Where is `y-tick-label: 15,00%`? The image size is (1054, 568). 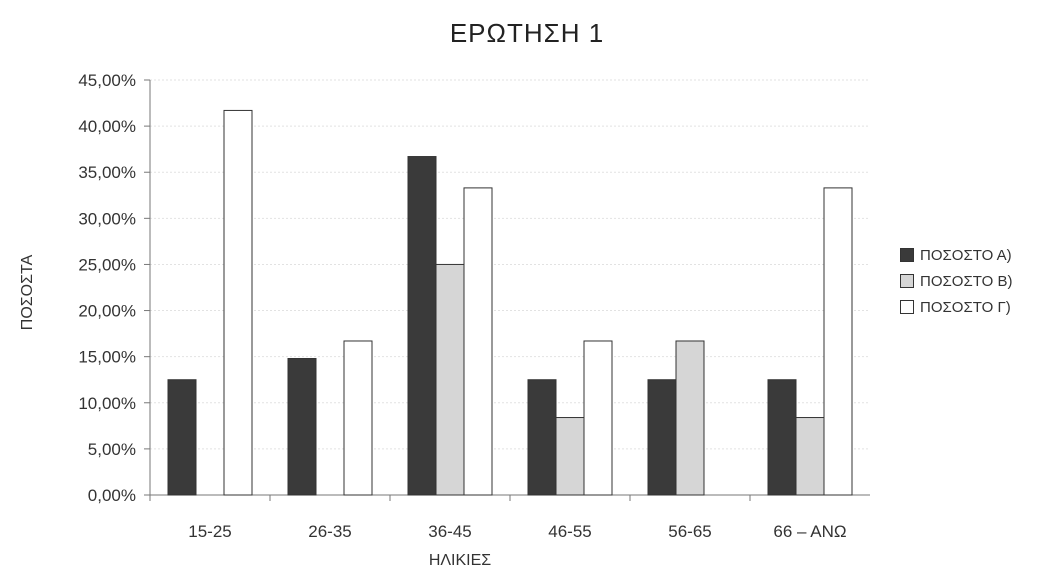
y-tick-label: 15,00% is located at coordinates (107, 357).